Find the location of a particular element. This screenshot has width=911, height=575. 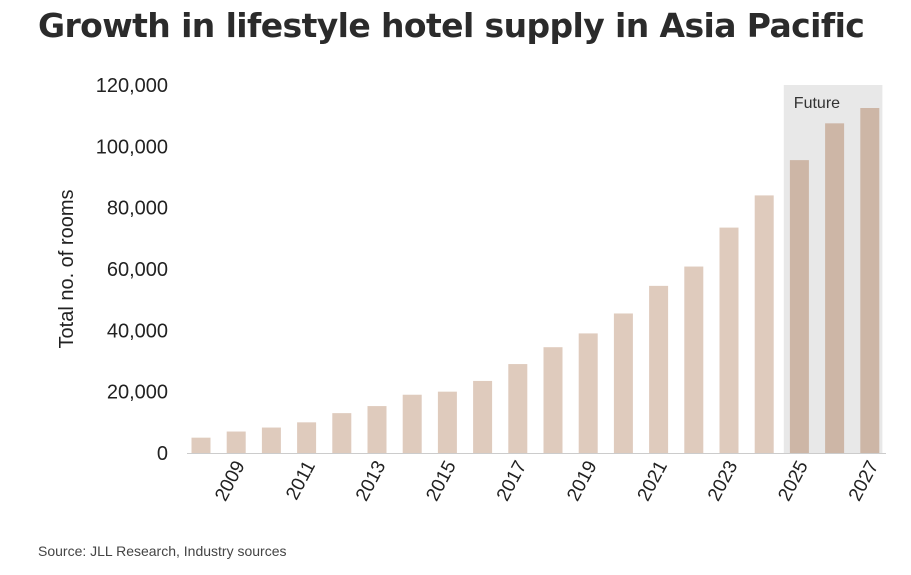

bar-2022 is located at coordinates (694, 359).